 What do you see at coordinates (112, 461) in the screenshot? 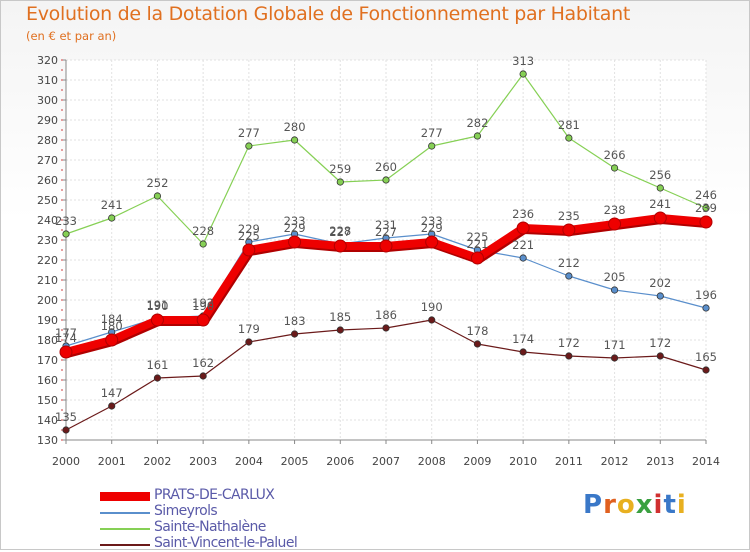
I see `x-tick-label: 2001` at bounding box center [112, 461].